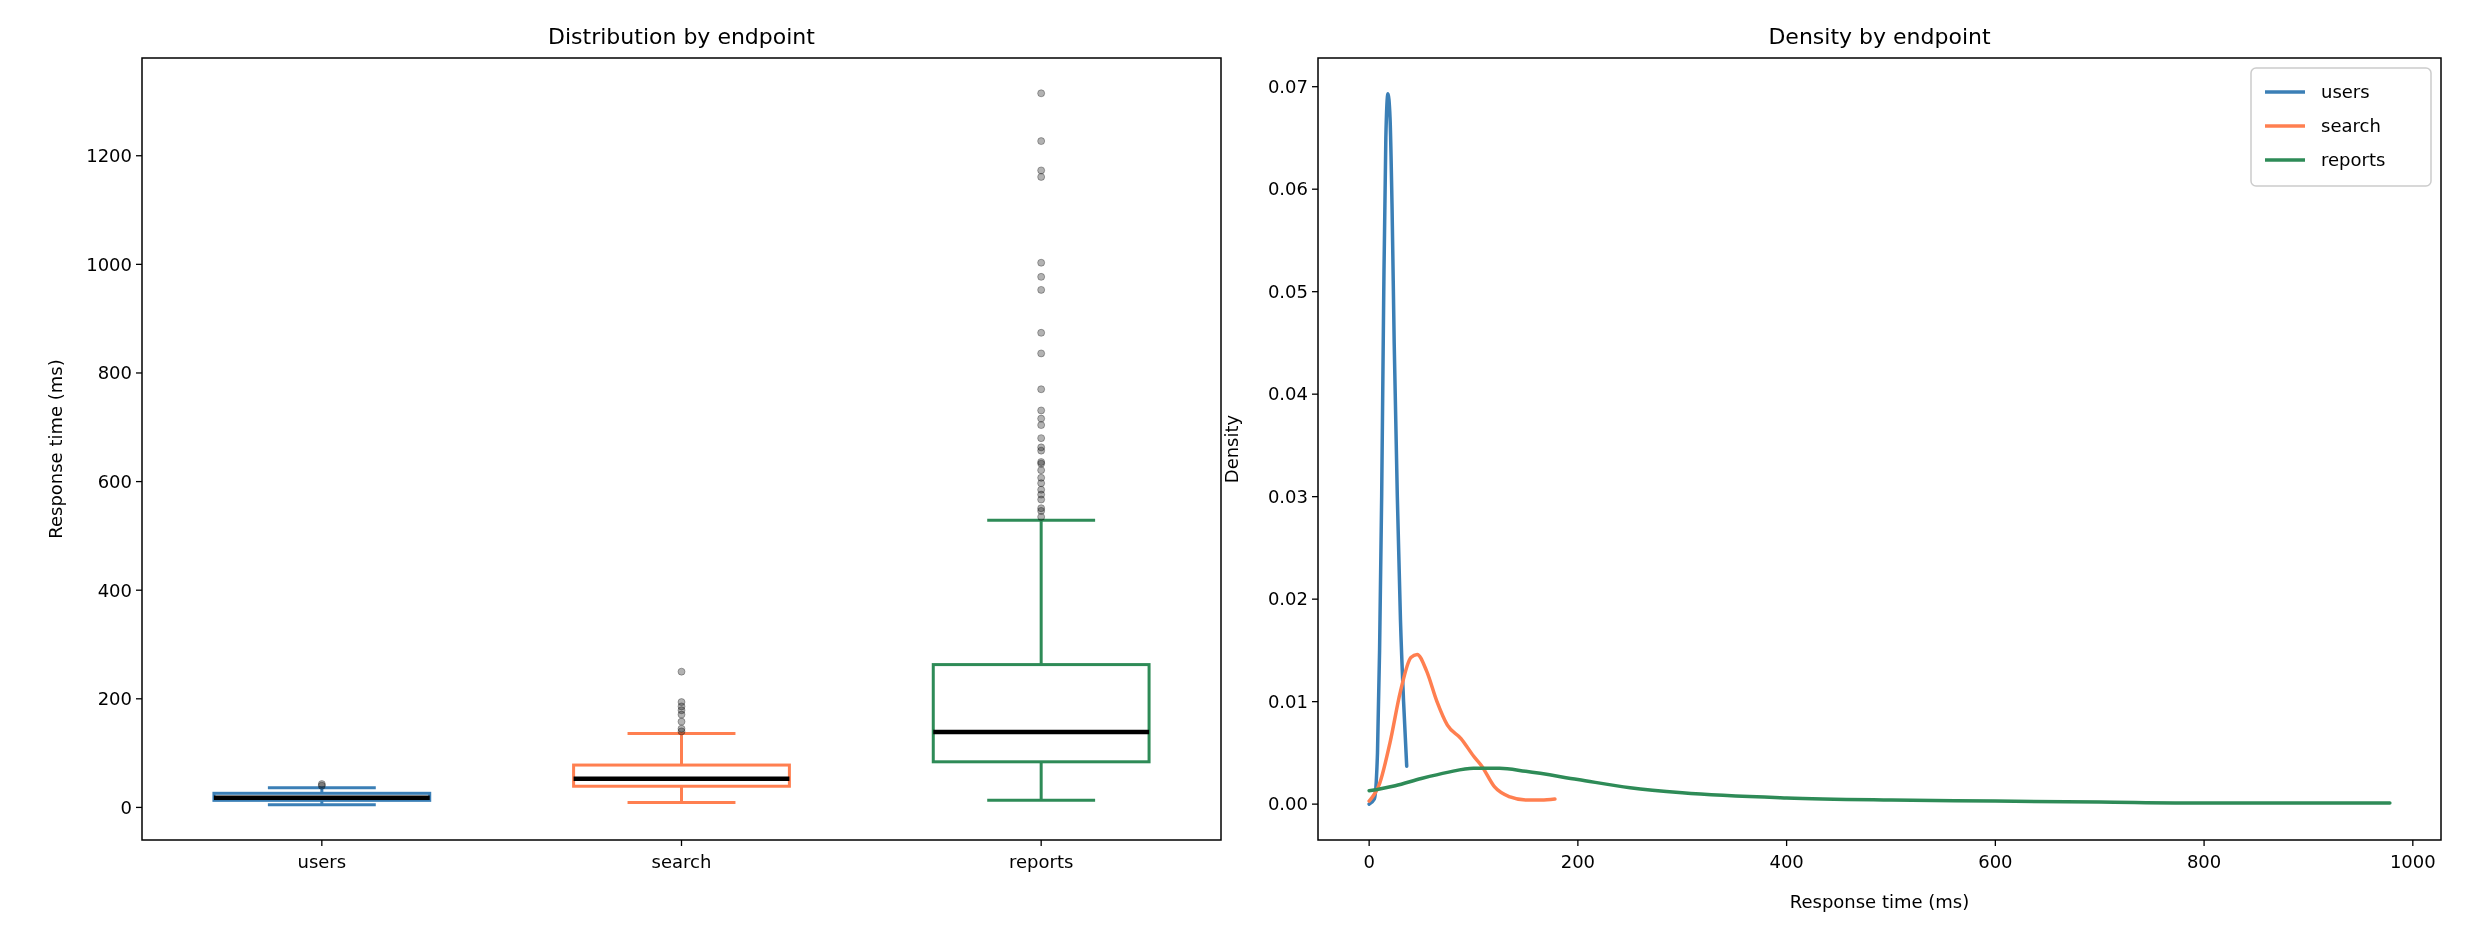 This screenshot has height=940, width=2470. I want to click on x-tick-label: 200, so click(1578, 861).